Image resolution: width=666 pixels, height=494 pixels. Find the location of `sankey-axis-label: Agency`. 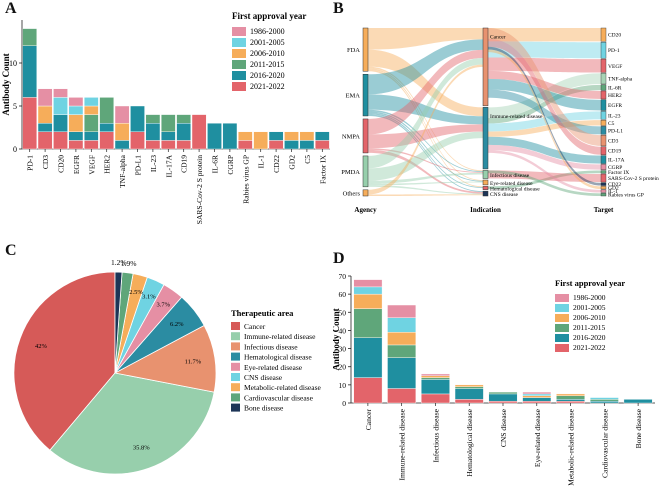

sankey-axis-label: Agency is located at coordinates (365, 210).